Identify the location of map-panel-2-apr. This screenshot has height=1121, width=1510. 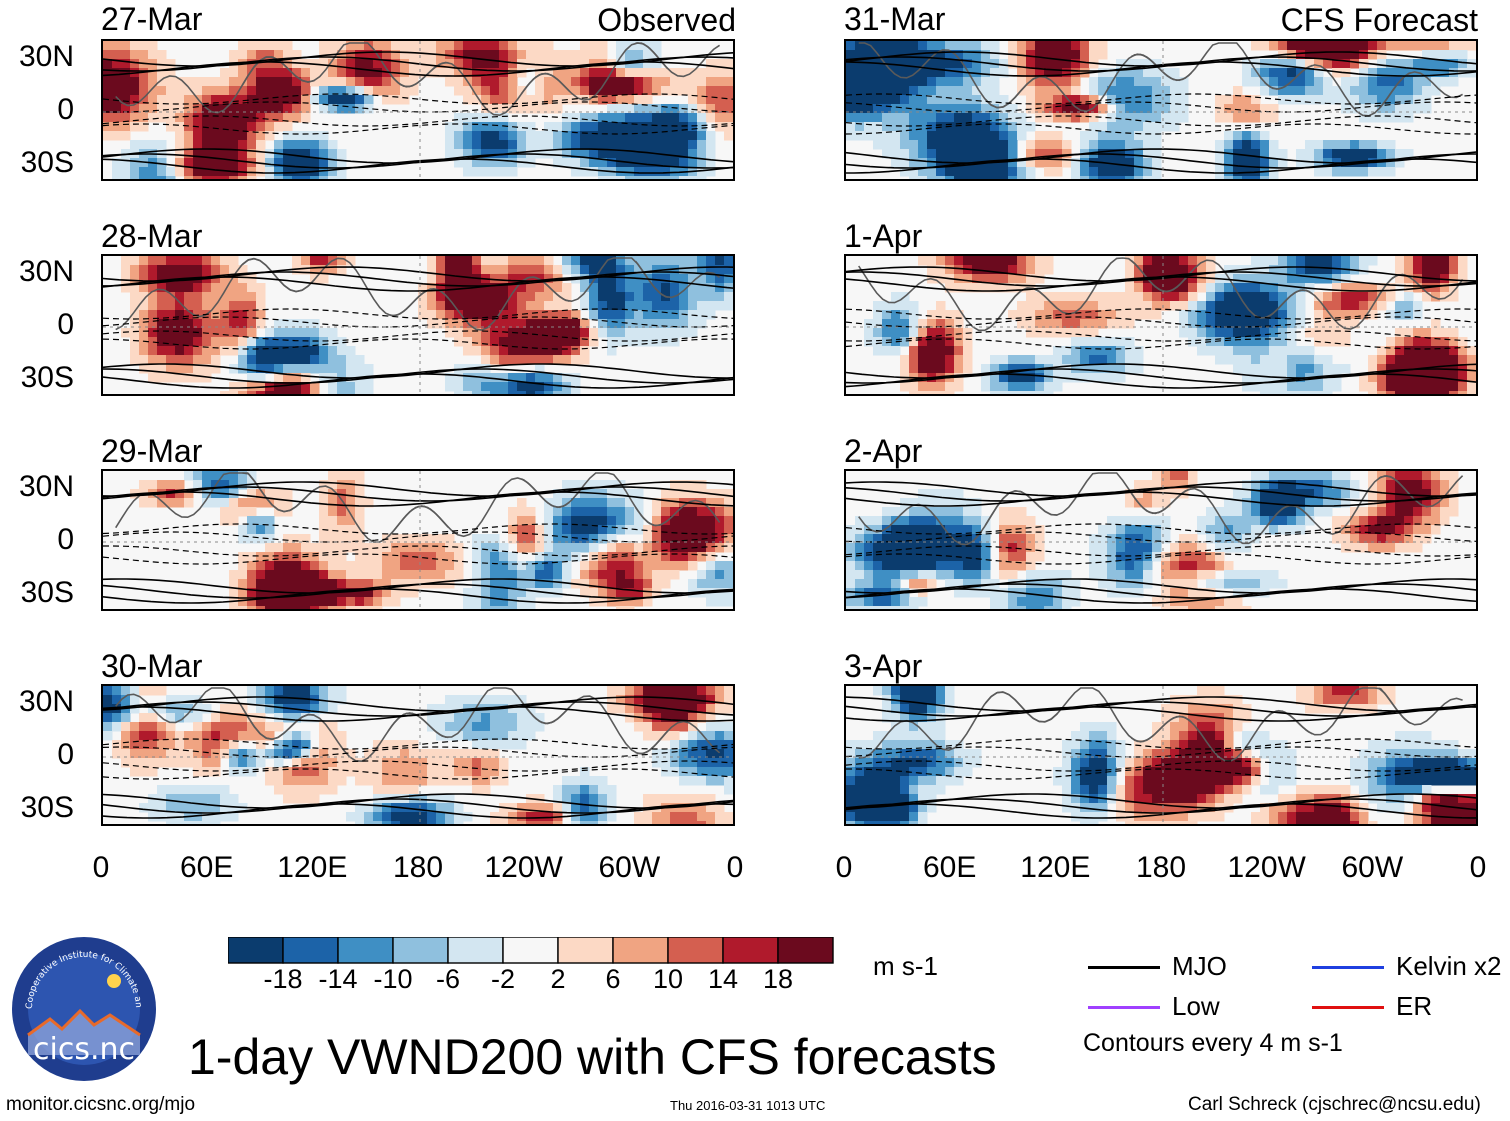
(1161, 540).